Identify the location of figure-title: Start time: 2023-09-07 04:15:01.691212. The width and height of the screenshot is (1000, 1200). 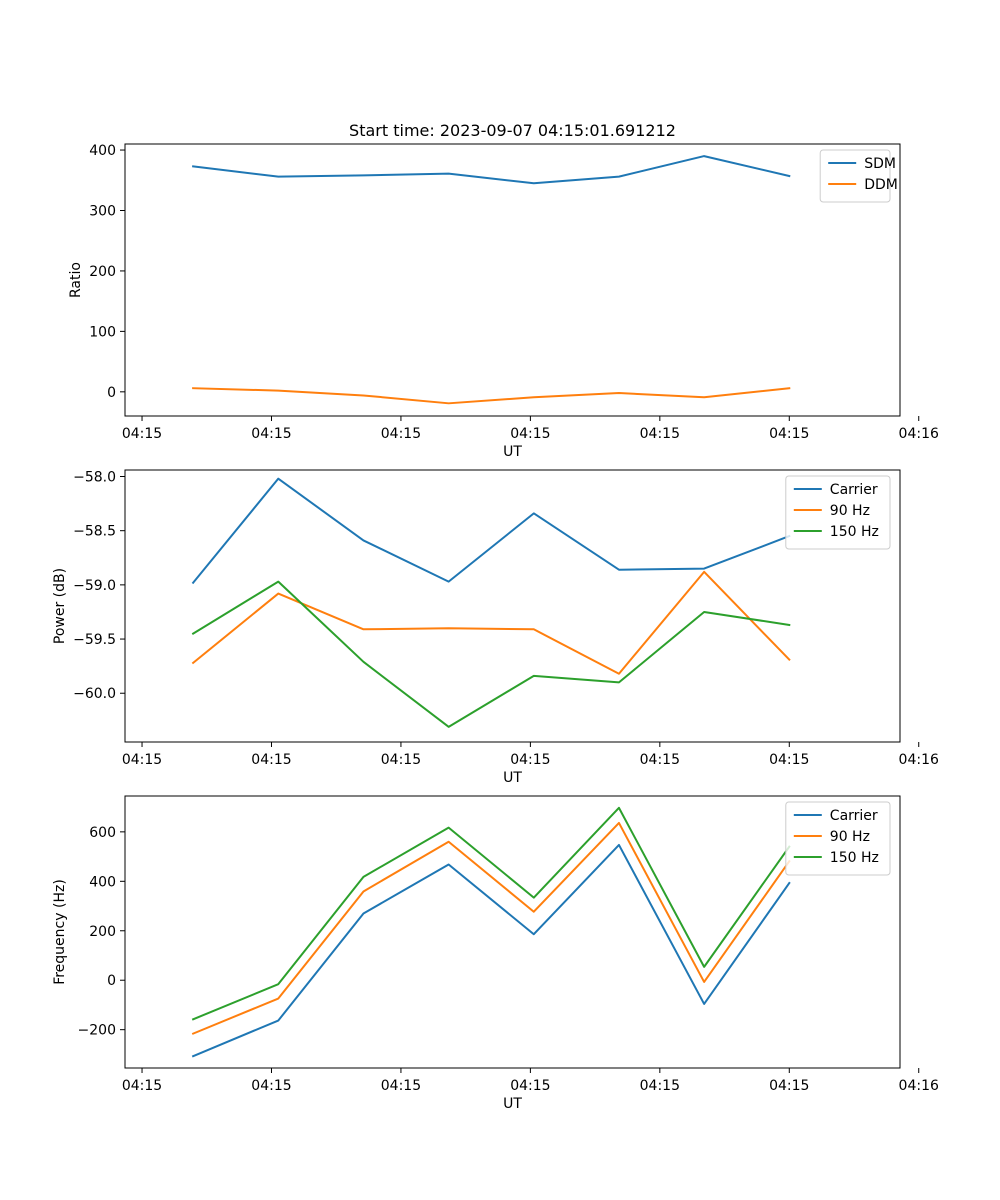
(512, 130).